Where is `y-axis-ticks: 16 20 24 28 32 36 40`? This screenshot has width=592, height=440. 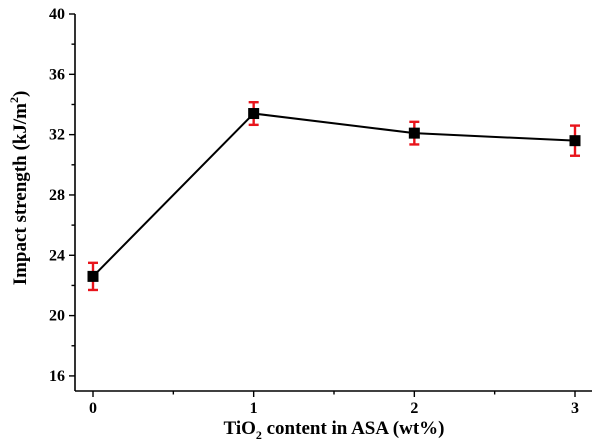 y-axis-ticks: 16 20 24 28 32 36 40 is located at coordinates (62, 195).